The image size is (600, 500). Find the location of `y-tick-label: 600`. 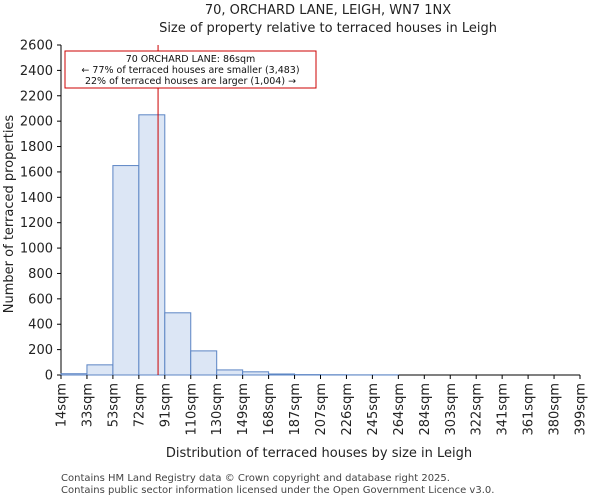

y-tick-label: 600 is located at coordinates (40, 299).